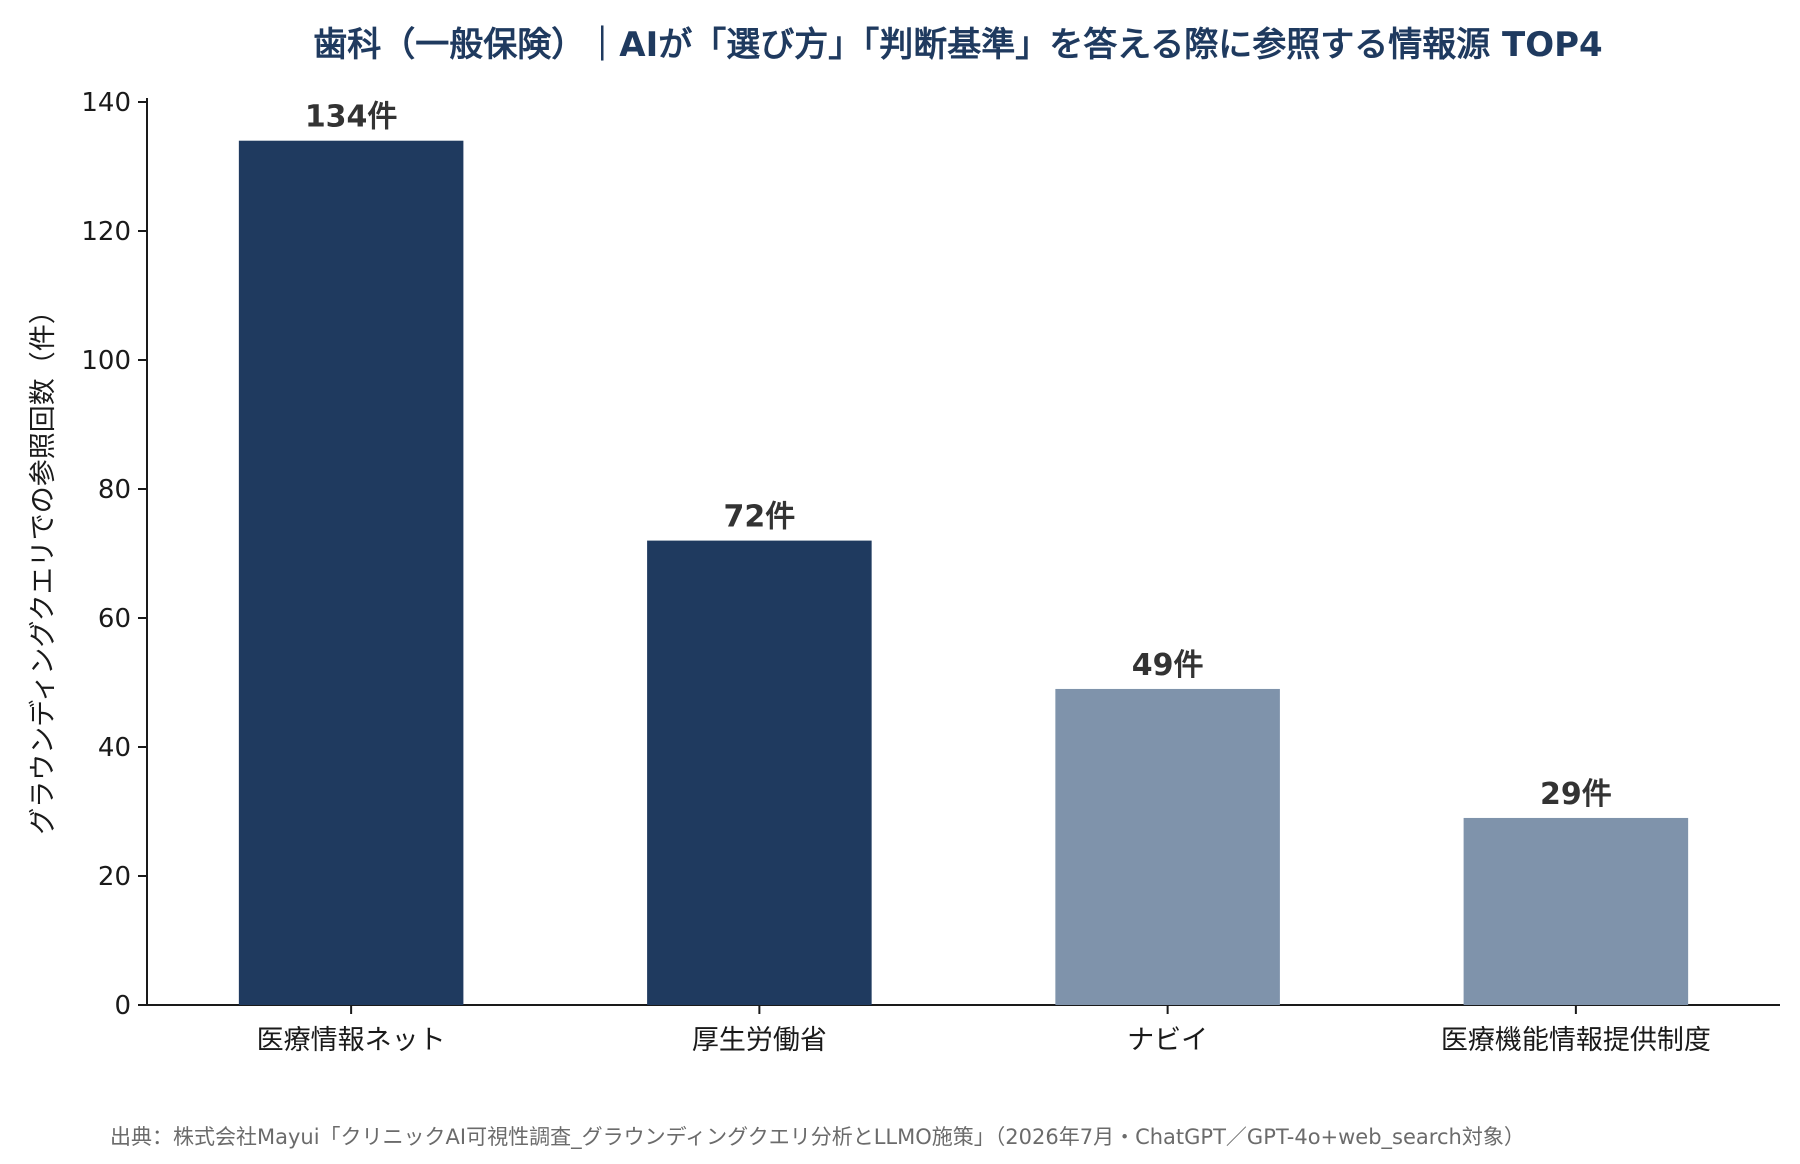  What do you see at coordinates (1167, 1040) in the screenshot?
I see `x-tick-label: ナビイ` at bounding box center [1167, 1040].